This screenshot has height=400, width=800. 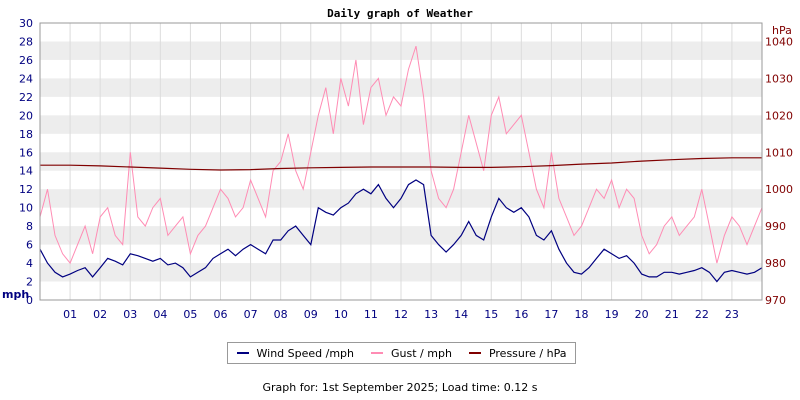 What do you see at coordinates (779, 152) in the screenshot?
I see `y-right-tick-label: 1010` at bounding box center [779, 152].